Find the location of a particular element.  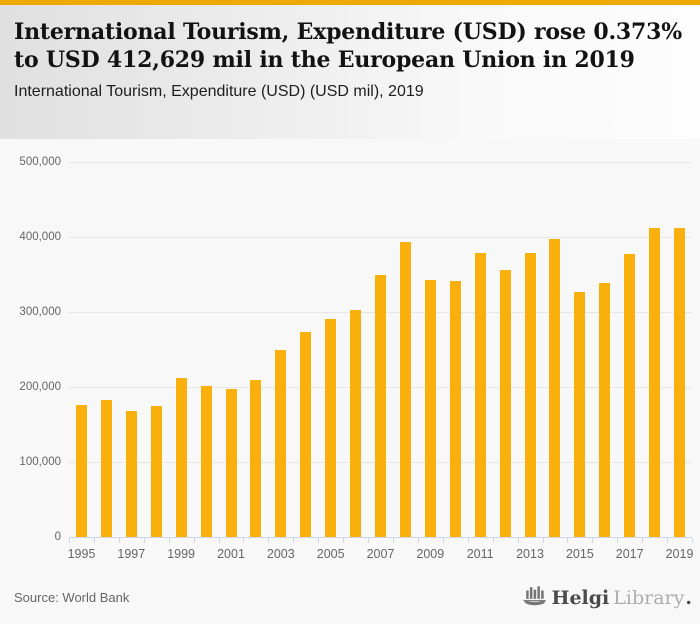

x-axis-label: 2013 is located at coordinates (530, 554).